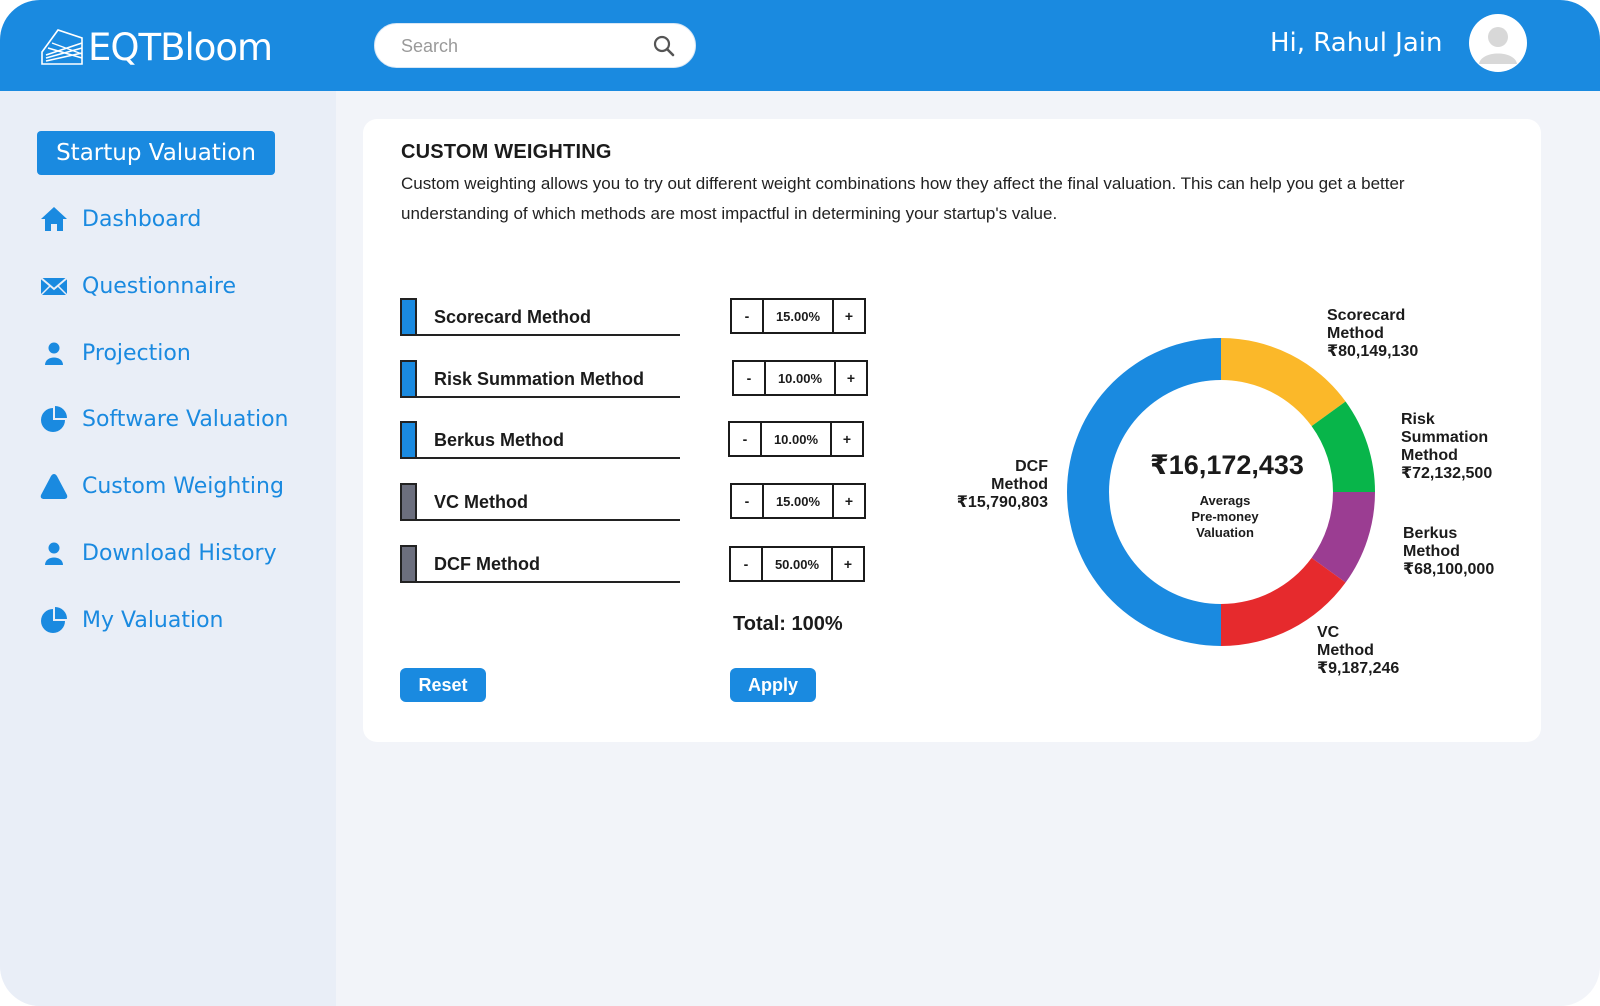 The image size is (1600, 1006). Describe the element at coordinates (54, 486) in the screenshot. I see `triangle-icon` at that location.